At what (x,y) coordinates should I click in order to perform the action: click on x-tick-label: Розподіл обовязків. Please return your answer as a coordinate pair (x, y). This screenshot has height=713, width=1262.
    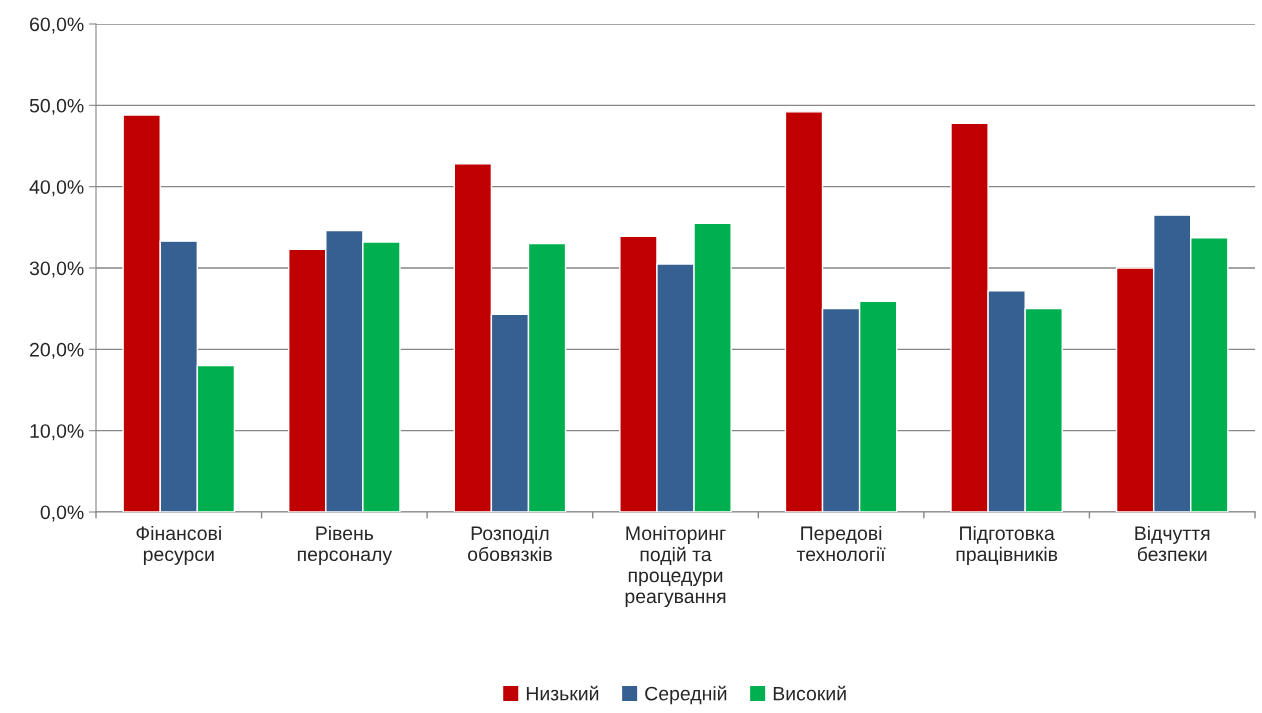
    Looking at the image, I should click on (510, 543).